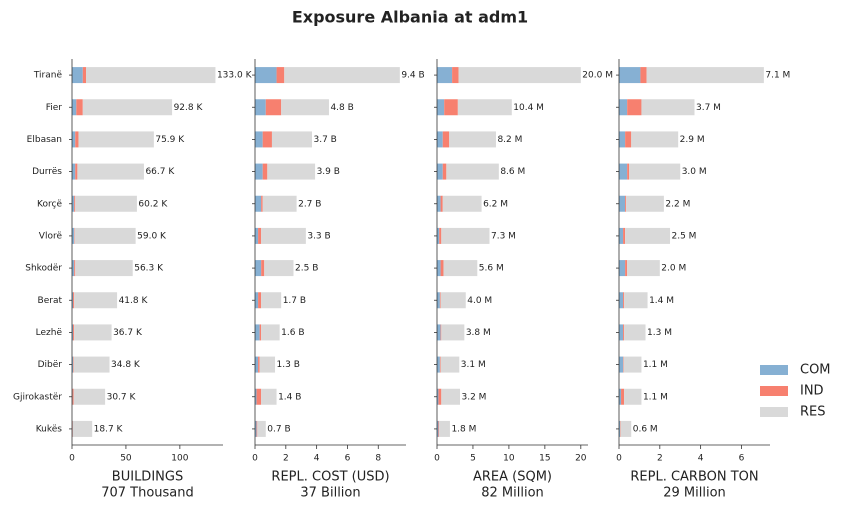 This screenshot has height=510, width=847. What do you see at coordinates (777, 76) in the screenshot?
I see `total-label: 7.1 M` at bounding box center [777, 76].